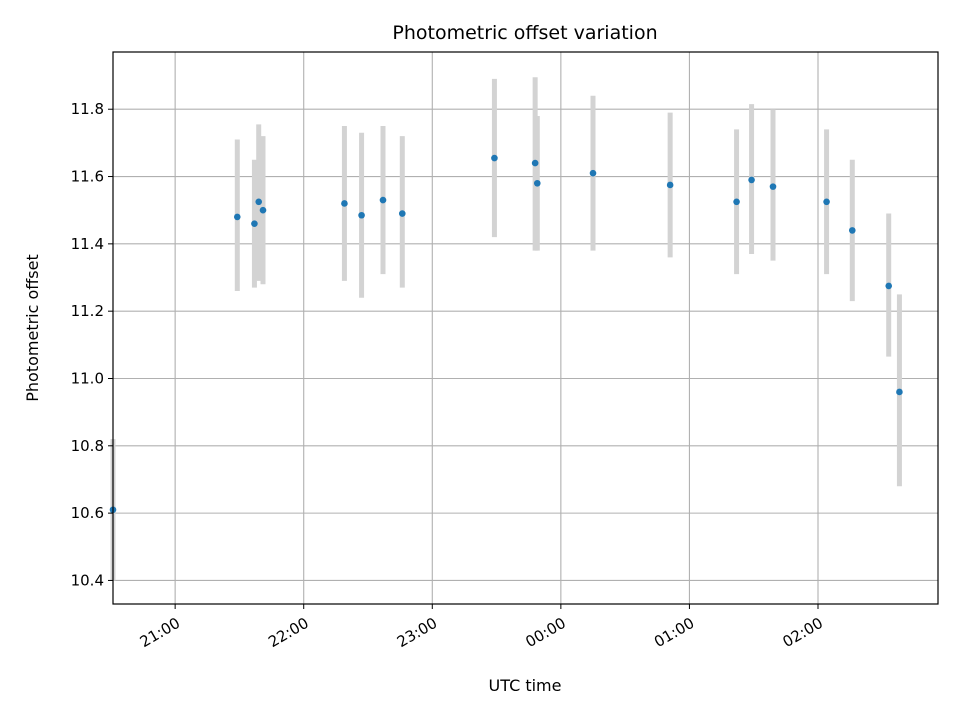  I want to click on y-tick-label: 11.2, so click(87, 311).